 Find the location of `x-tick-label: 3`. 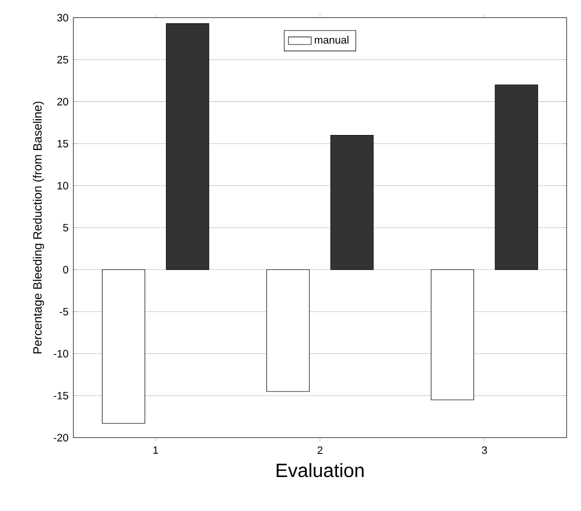

x-tick-label: 3 is located at coordinates (484, 450).